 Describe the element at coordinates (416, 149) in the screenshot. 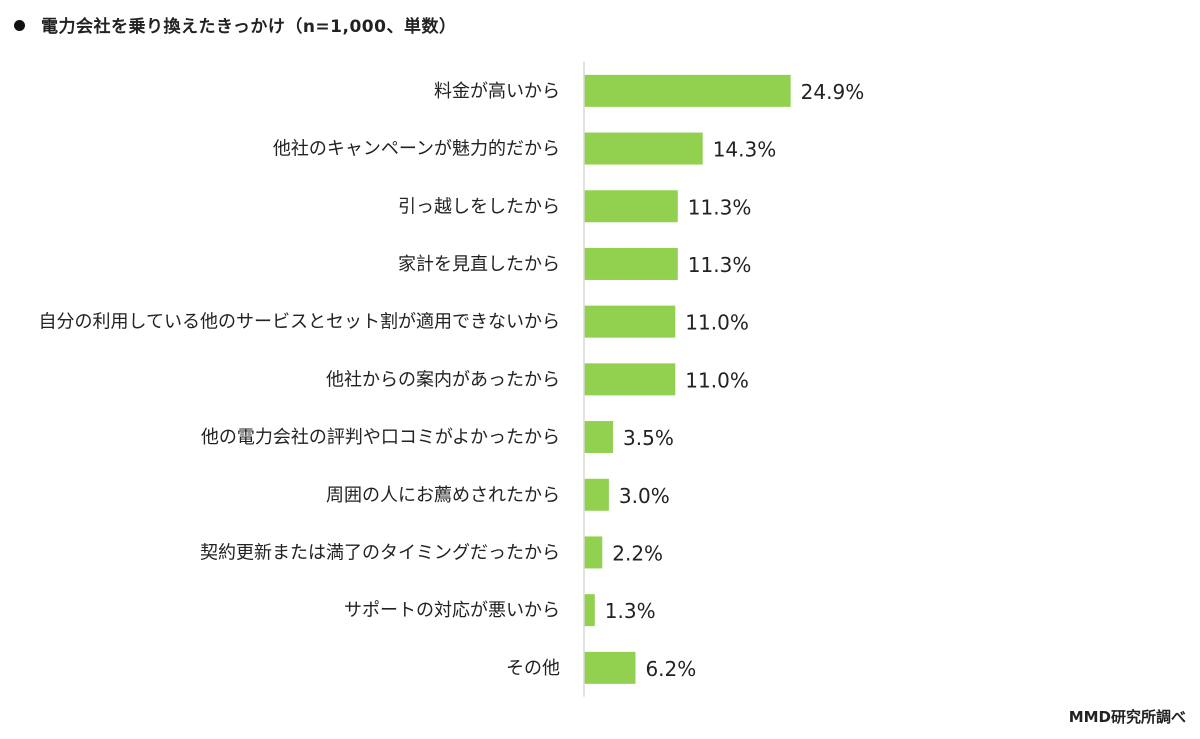

I see `category-label: 他社のキャンペーンが魅力的だから` at that location.